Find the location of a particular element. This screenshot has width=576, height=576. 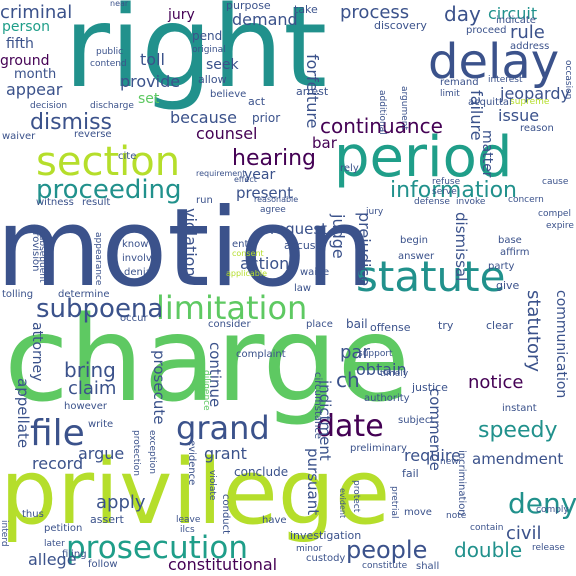

word-concern: concern is located at coordinates (526, 200).